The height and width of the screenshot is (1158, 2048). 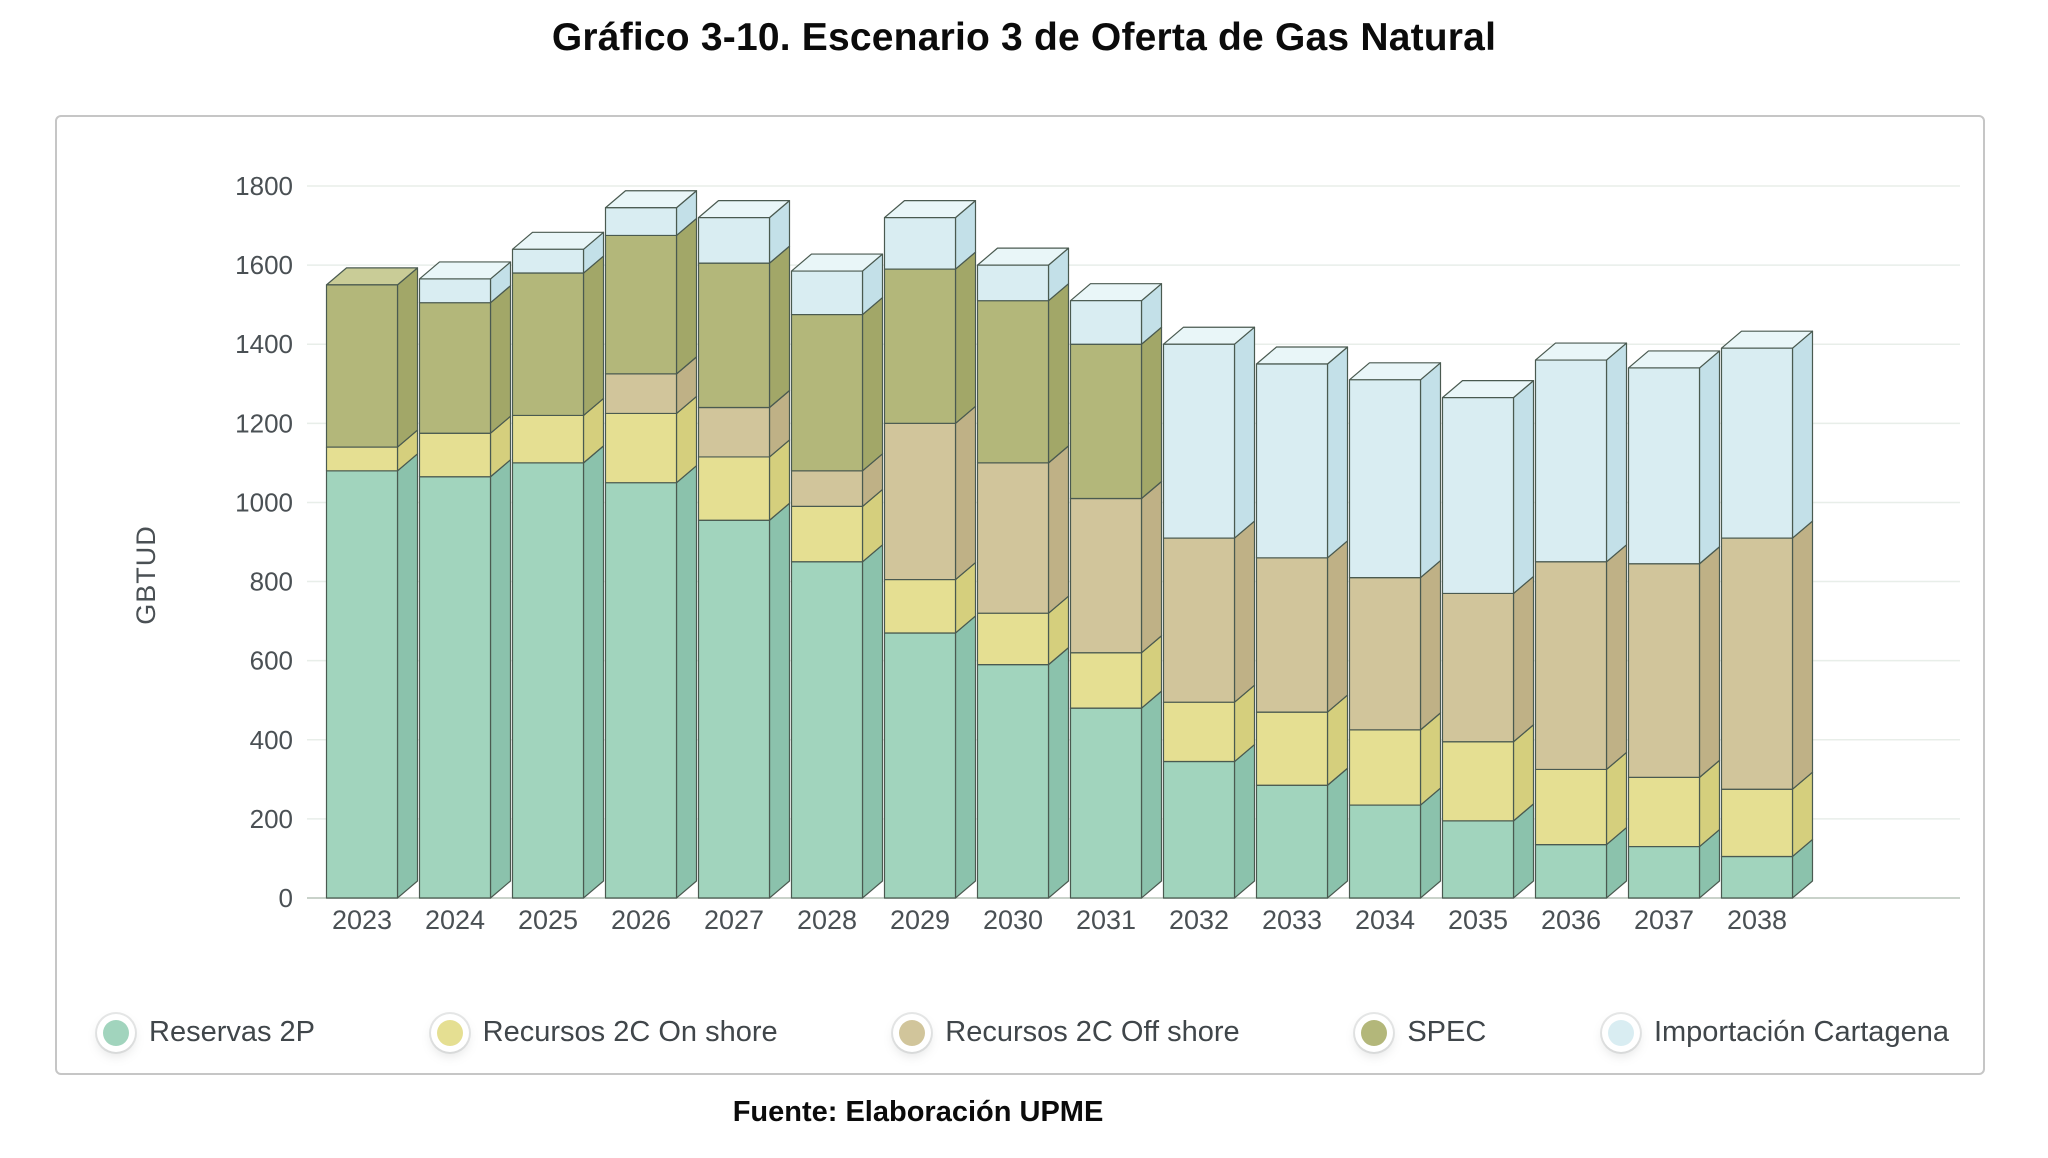 I want to click on legend-item-importaci-n-cartagena: Importación Cartagena, so click(x=1778, y=1032).